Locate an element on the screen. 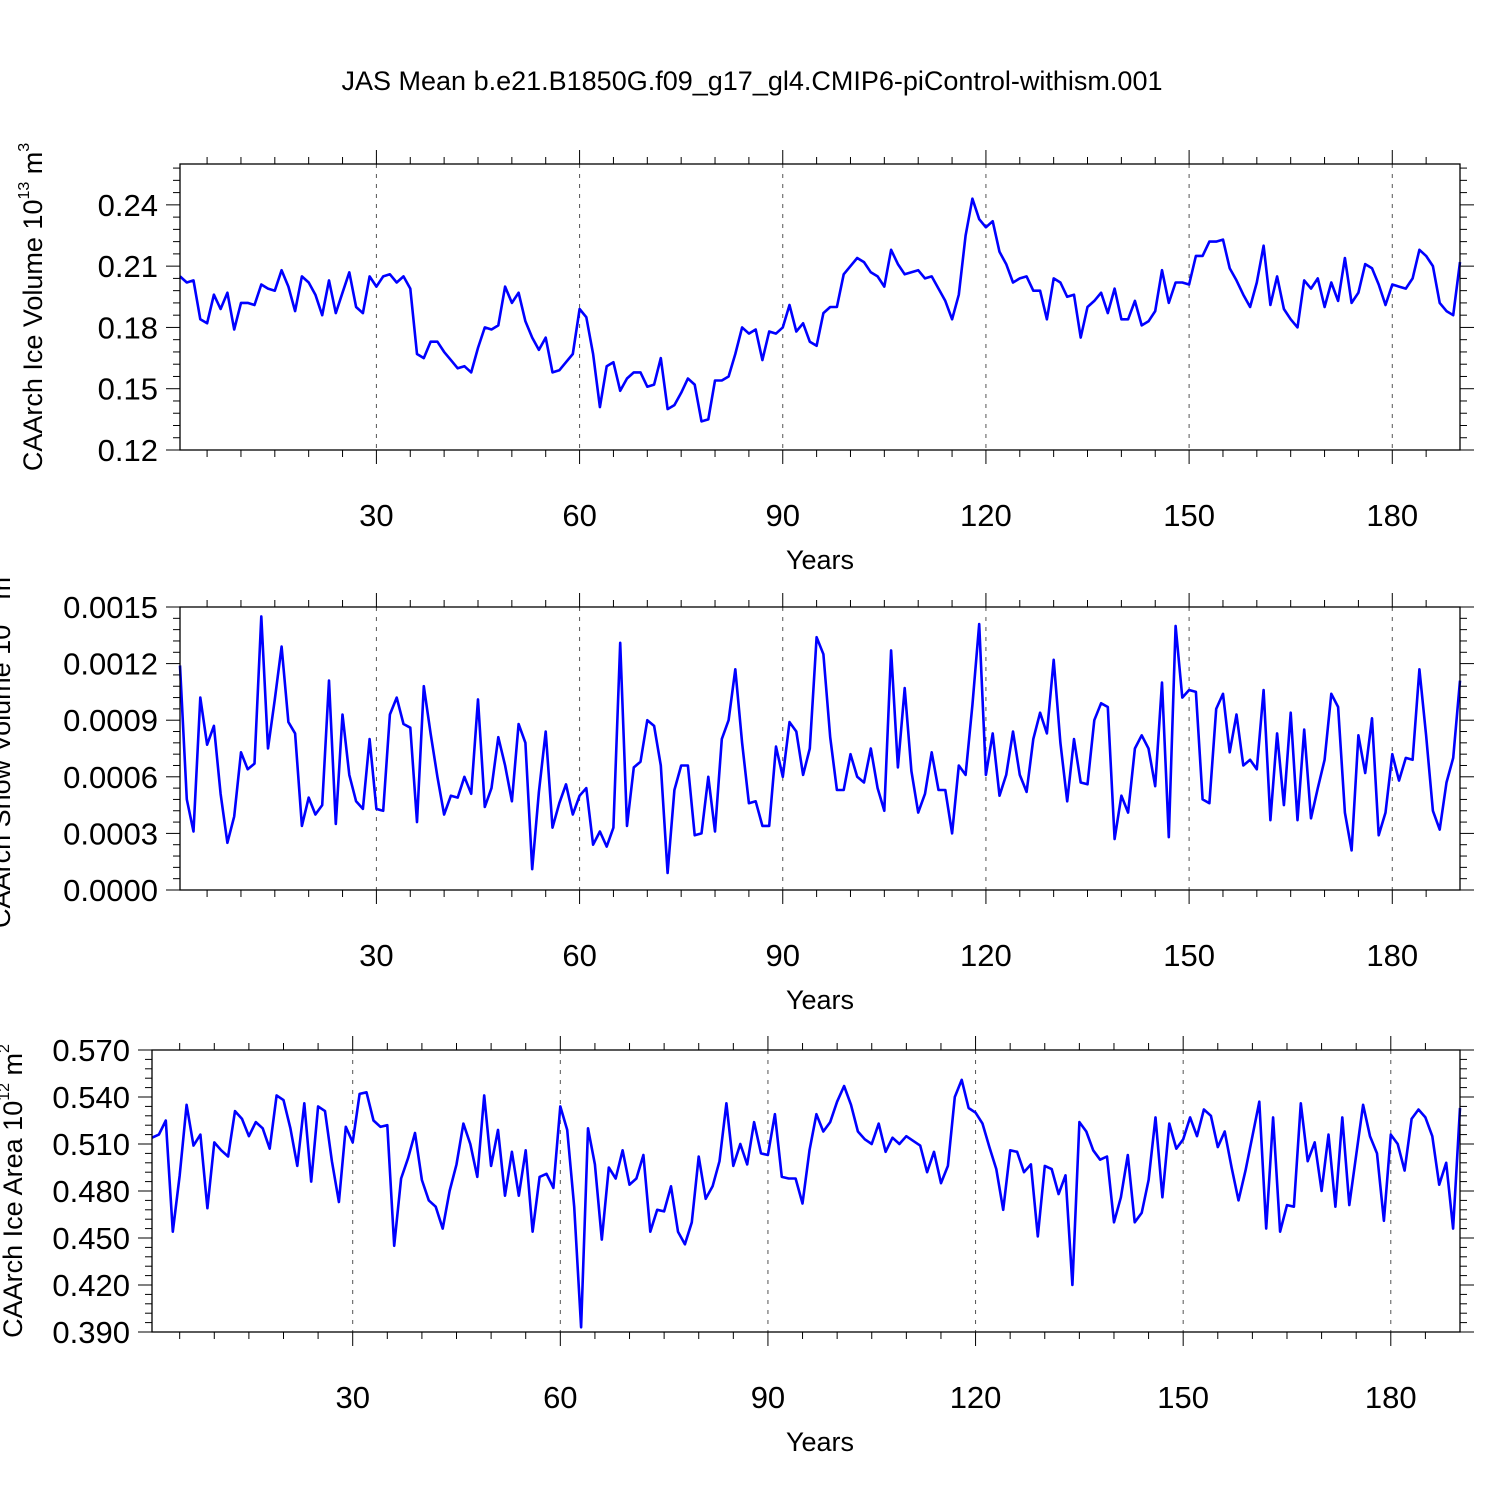  y-axis-label: CAArch Ice Area 1012 m2 is located at coordinates (14, 1191).